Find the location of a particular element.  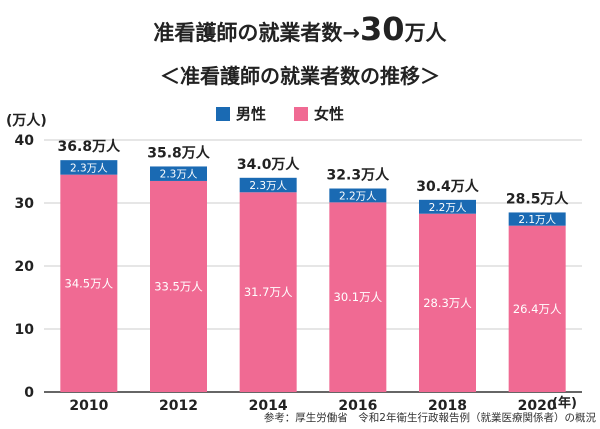

legend-item-female: 女性 is located at coordinates (319, 113).